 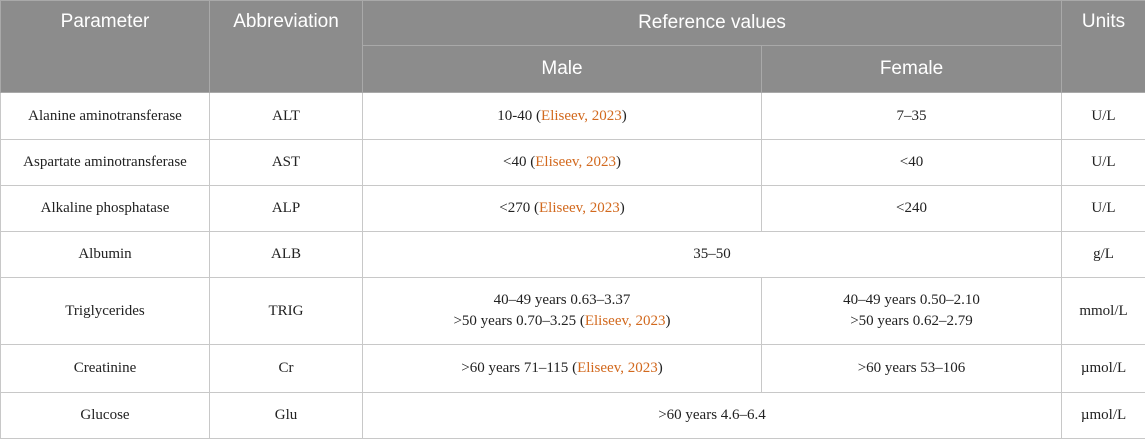 What do you see at coordinates (105, 209) in the screenshot?
I see `cell-parameter: Alkaline phosphatase` at bounding box center [105, 209].